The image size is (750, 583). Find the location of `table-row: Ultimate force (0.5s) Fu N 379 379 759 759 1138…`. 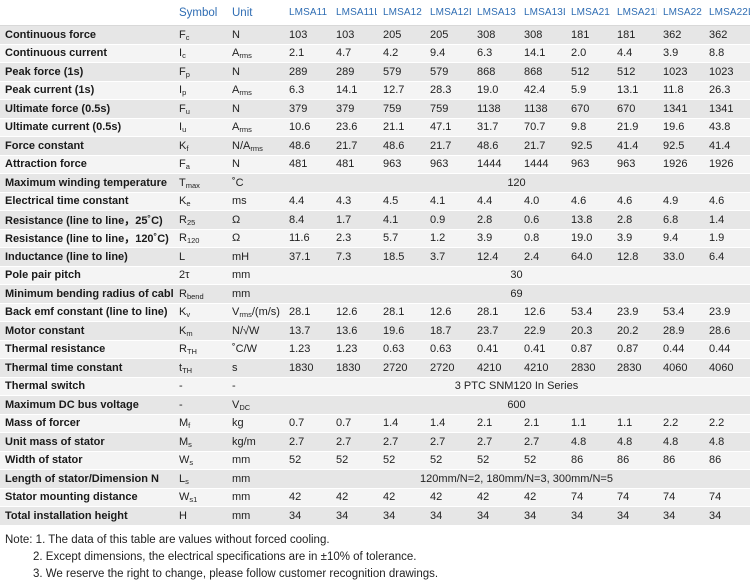

table-row: Ultimate force (0.5s) Fu N 379 379 759 759 1138… is located at coordinates (375, 109).